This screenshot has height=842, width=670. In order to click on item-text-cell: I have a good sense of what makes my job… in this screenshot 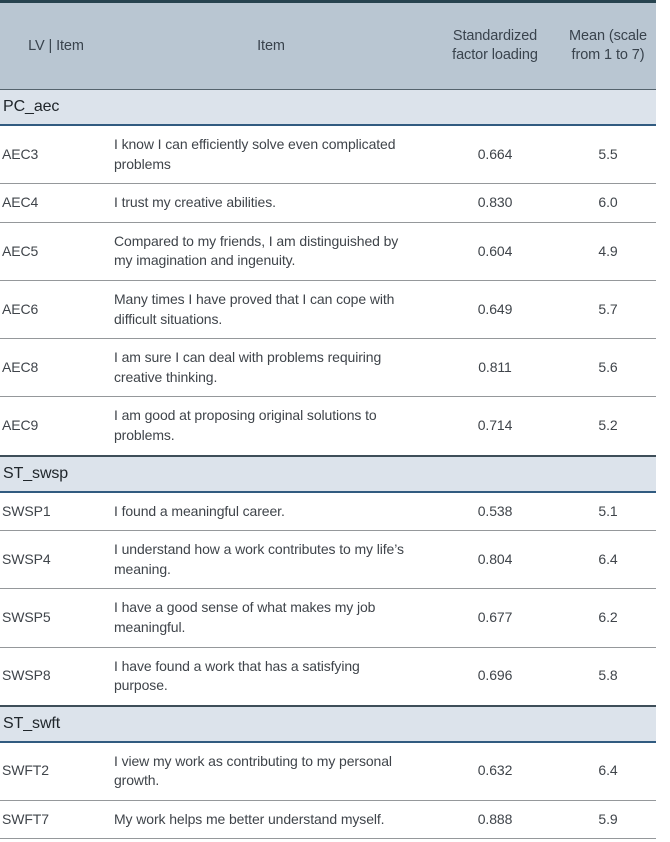, I will do `click(271, 618)`.